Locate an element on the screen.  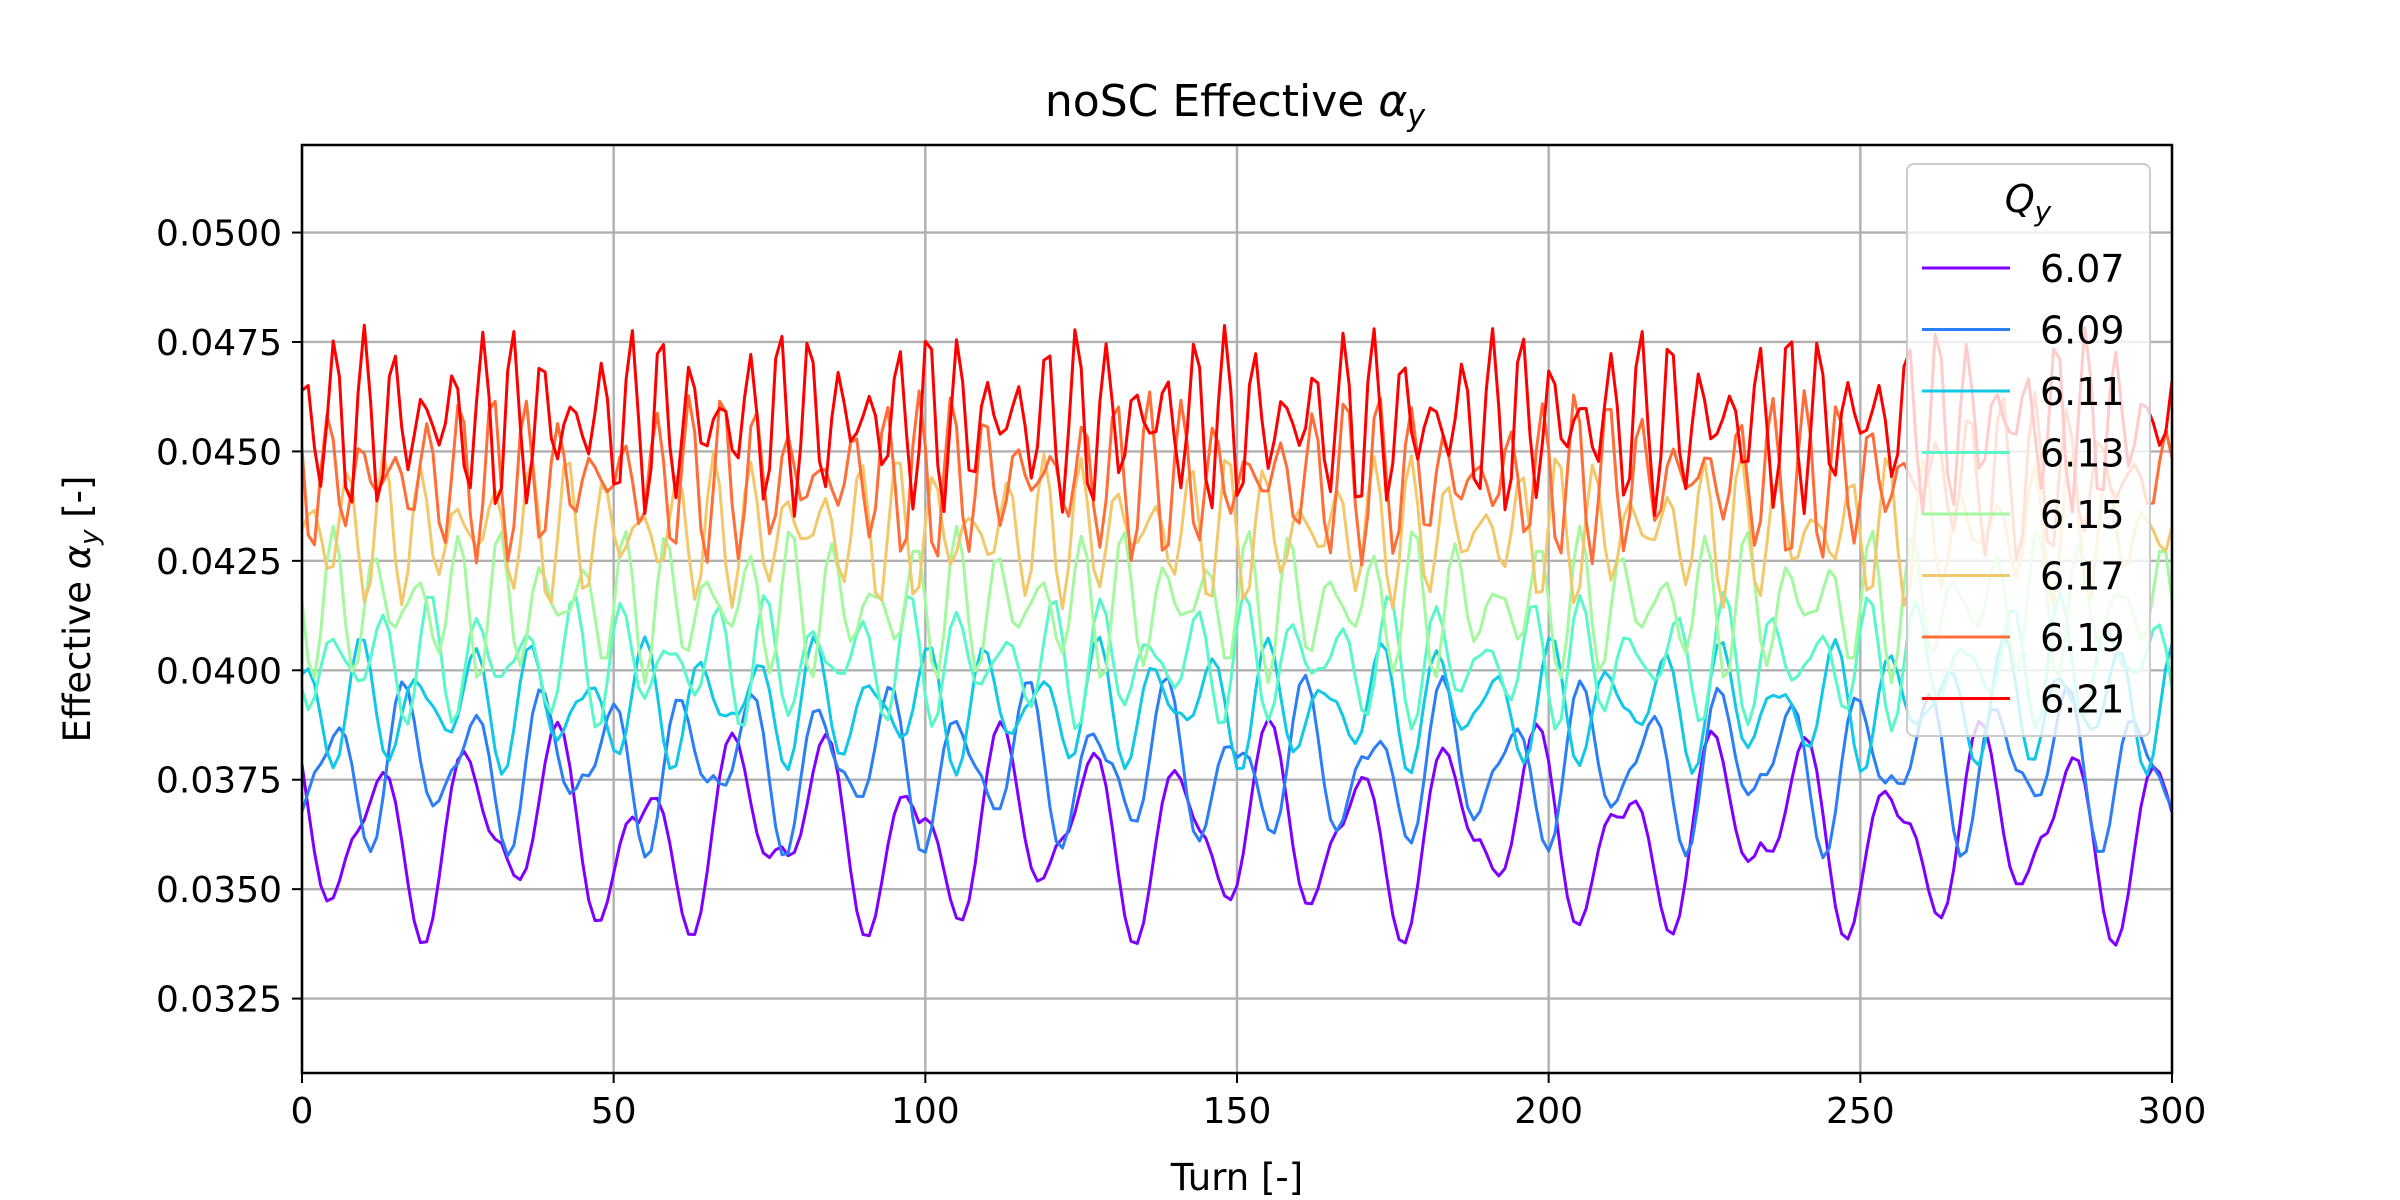
x-axis-label: Turn [-] is located at coordinates (1236, 1177).